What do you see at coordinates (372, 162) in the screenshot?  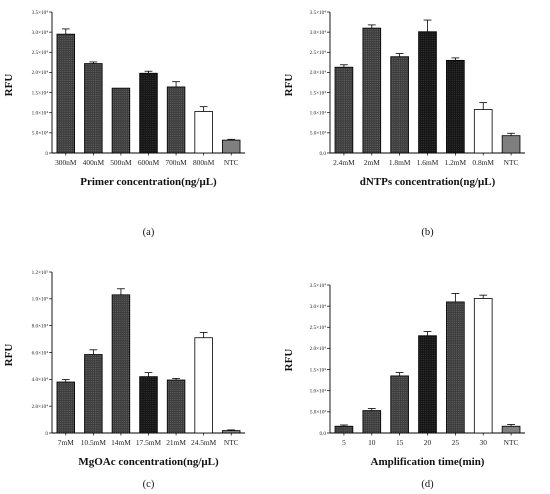 I see `x-category-label: 2mM` at bounding box center [372, 162].